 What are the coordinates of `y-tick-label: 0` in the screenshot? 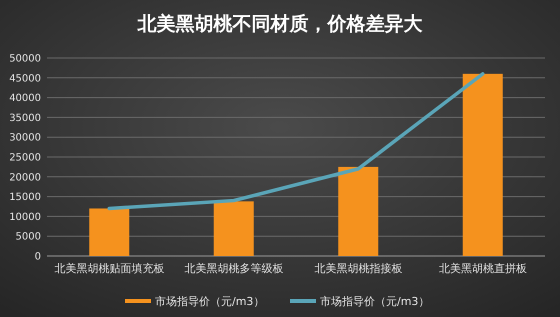 It's located at (37, 257).